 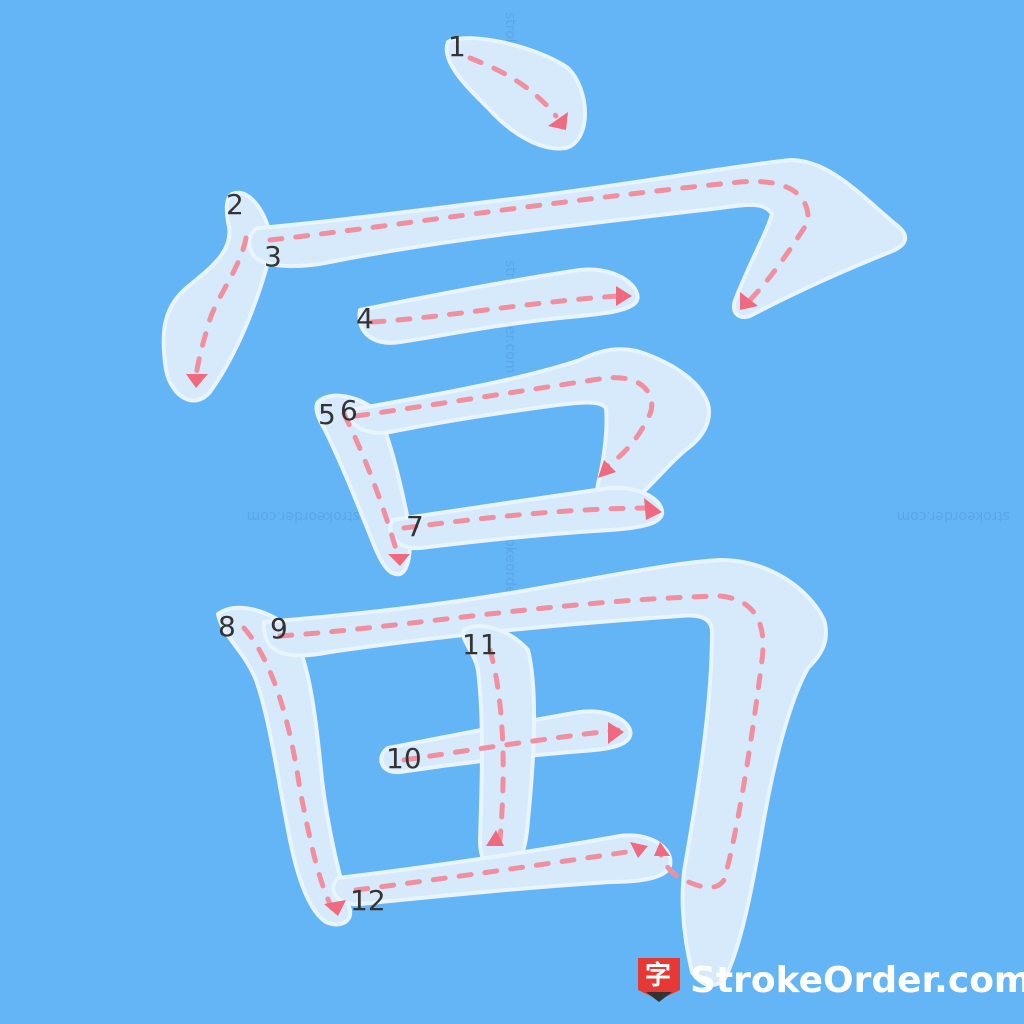 I want to click on stroke-number-8: 8, so click(x=227, y=626).